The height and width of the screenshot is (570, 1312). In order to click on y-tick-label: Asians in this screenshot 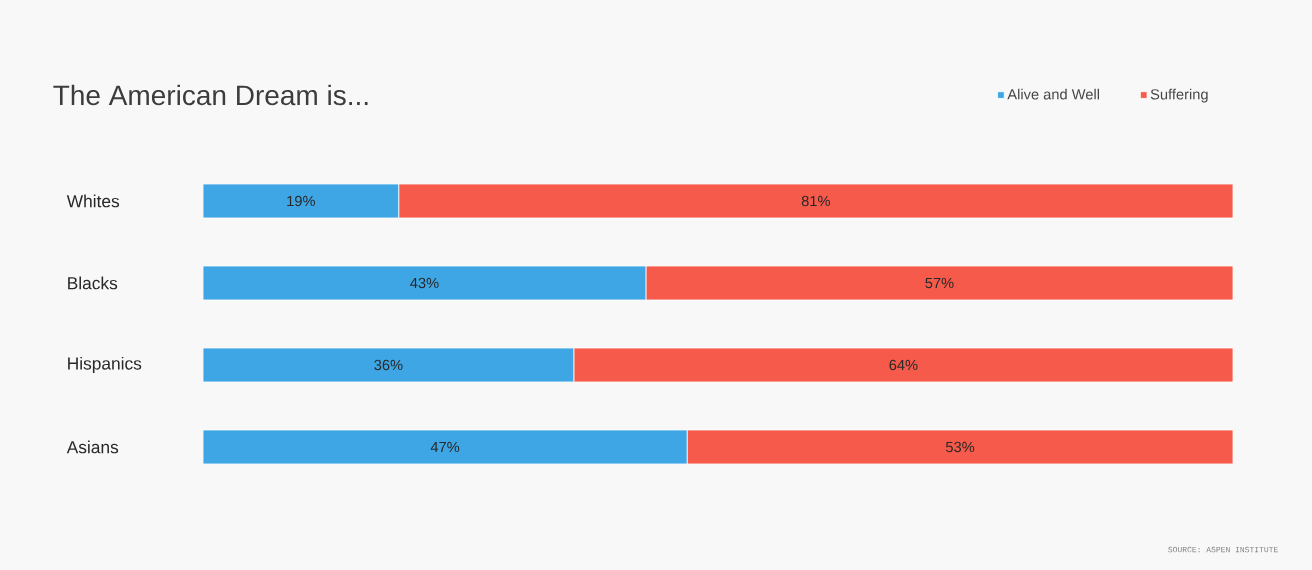, I will do `click(92, 447)`.